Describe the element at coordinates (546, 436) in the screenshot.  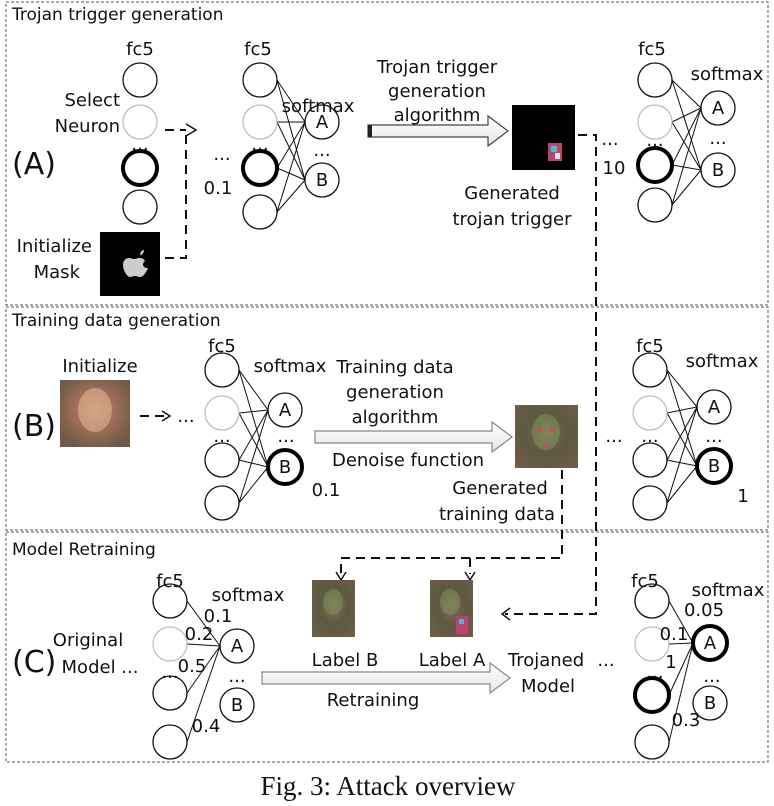
I see `generated-training-data-image` at that location.